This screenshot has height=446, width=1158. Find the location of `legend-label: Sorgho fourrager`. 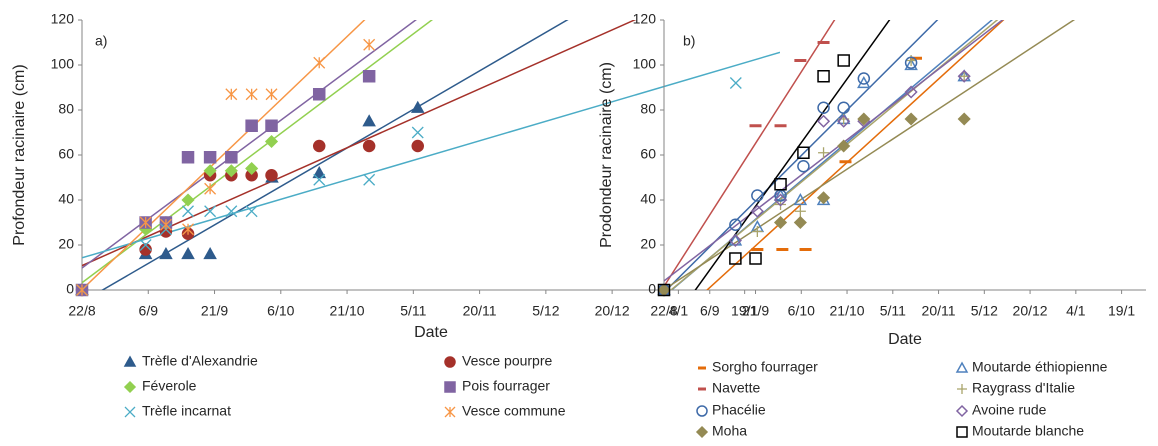

legend-label: Sorgho fourrager is located at coordinates (765, 367).